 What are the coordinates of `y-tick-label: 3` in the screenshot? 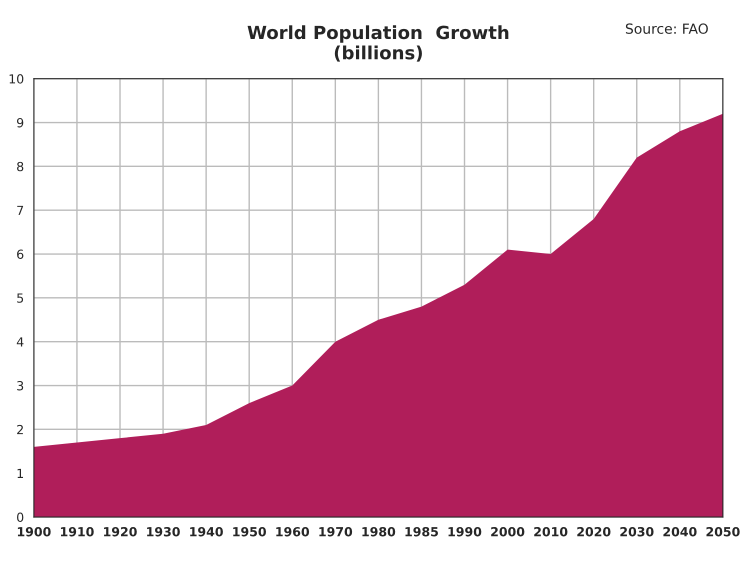 It's located at (20, 385).